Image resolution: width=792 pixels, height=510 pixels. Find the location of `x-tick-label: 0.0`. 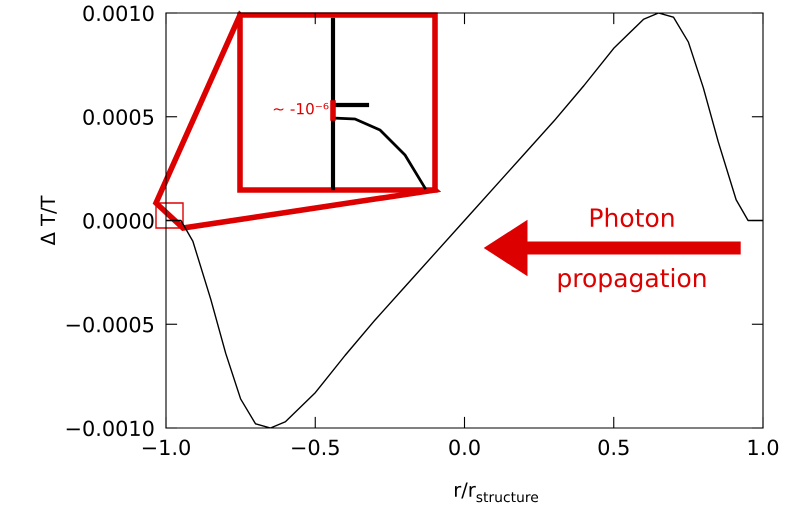

x-tick-label: 0.0 is located at coordinates (464, 447).